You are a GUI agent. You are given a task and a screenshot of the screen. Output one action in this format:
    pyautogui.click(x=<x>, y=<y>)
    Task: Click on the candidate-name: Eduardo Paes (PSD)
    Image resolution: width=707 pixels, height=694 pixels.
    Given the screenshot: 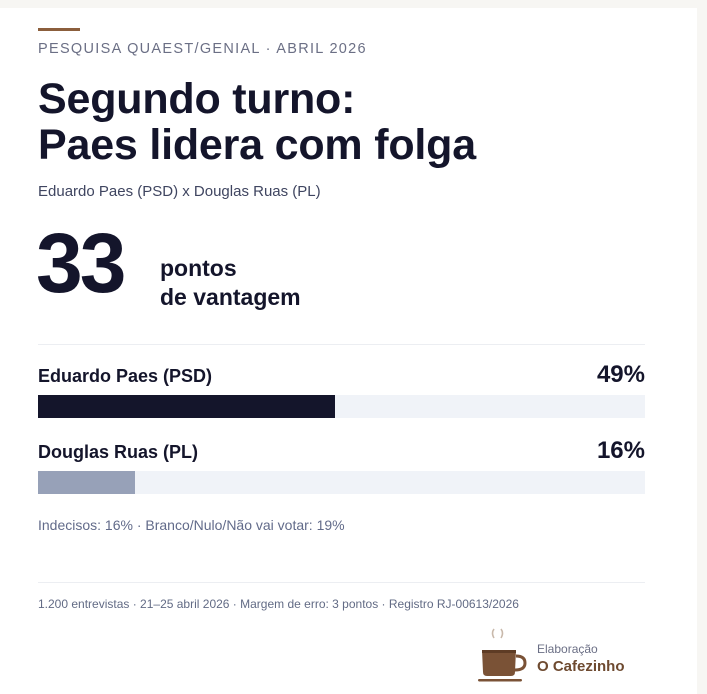 What is the action you would take?
    pyautogui.click(x=125, y=376)
    